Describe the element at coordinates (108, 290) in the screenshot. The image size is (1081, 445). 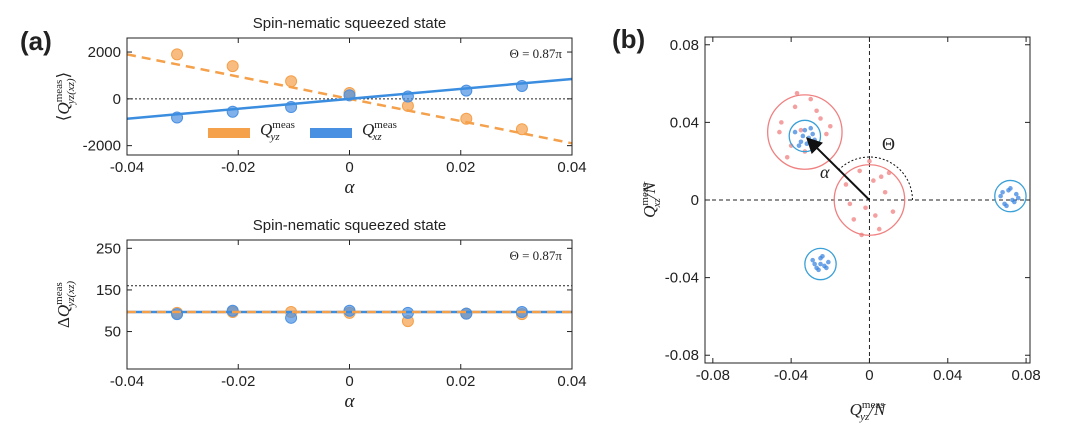
I see `y-tick-label: 150` at that location.